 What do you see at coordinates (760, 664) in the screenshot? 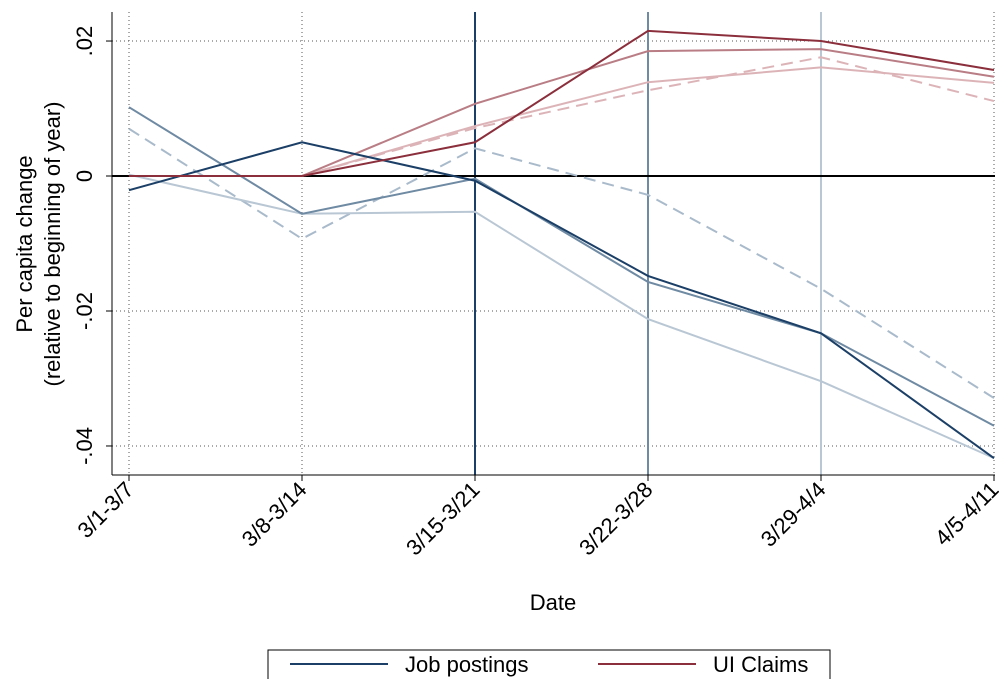
I see `legend-label: UI Claims` at bounding box center [760, 664].